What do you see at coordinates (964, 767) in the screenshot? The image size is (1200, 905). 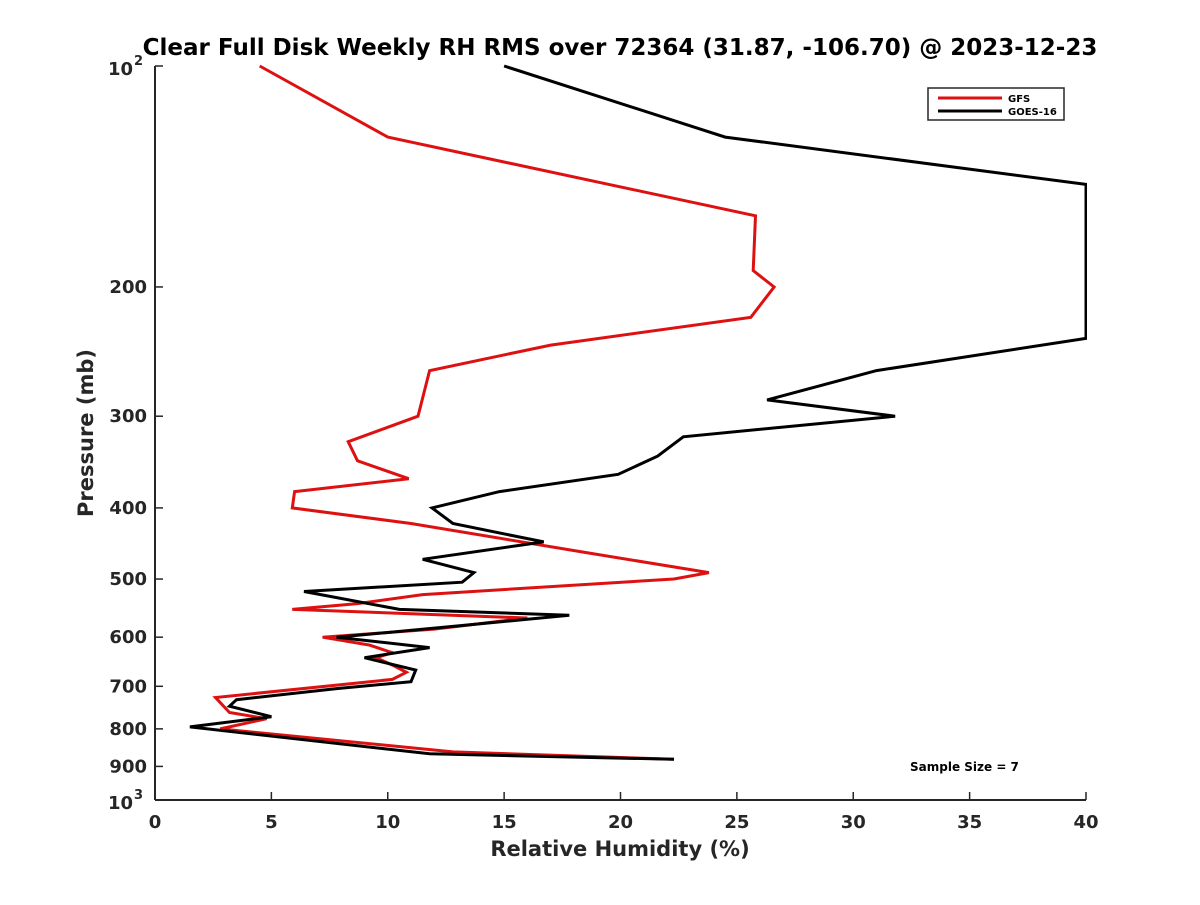 I see `sample-size-annotation: Sample Size = 7` at bounding box center [964, 767].